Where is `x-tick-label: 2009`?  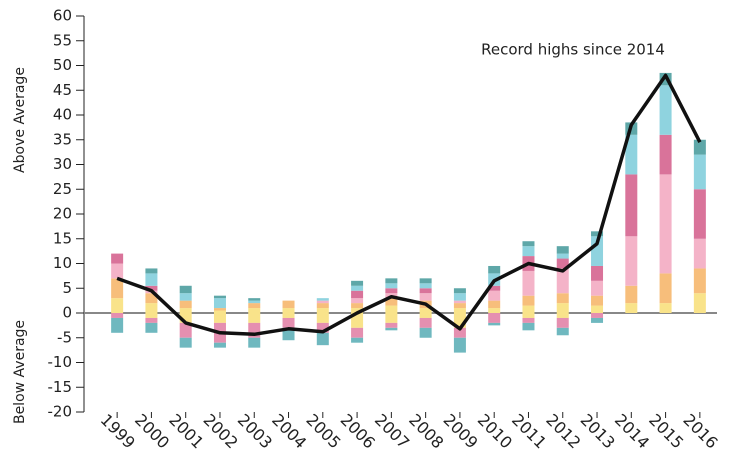 x-tick-label: 2009 is located at coordinates (461, 431).